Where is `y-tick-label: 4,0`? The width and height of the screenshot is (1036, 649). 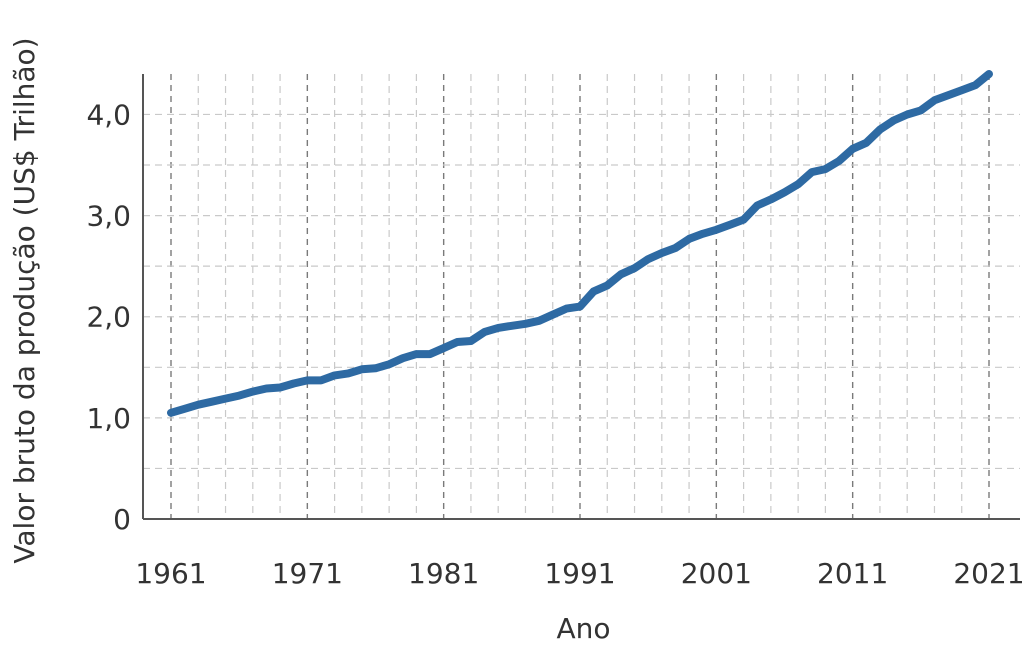 y-tick-label: 4,0 is located at coordinates (108, 114).